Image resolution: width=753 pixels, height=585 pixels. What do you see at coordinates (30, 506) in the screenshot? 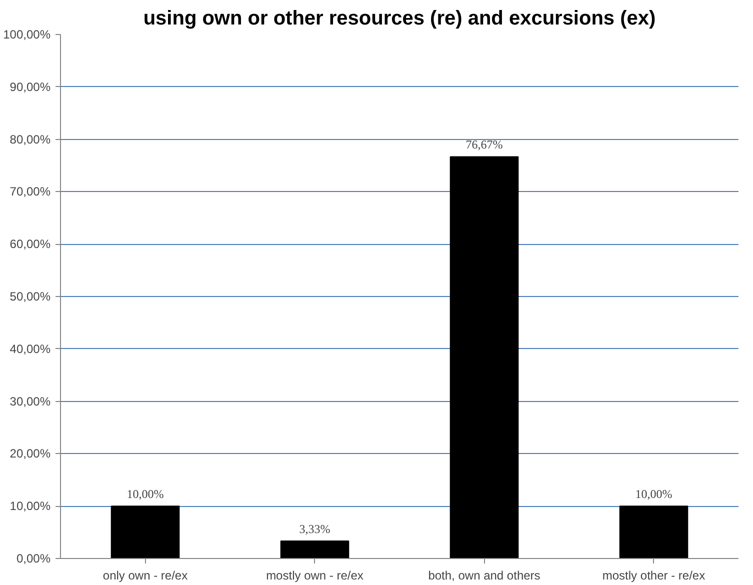
I see `y-tick-label: 10,00%` at bounding box center [30, 506].